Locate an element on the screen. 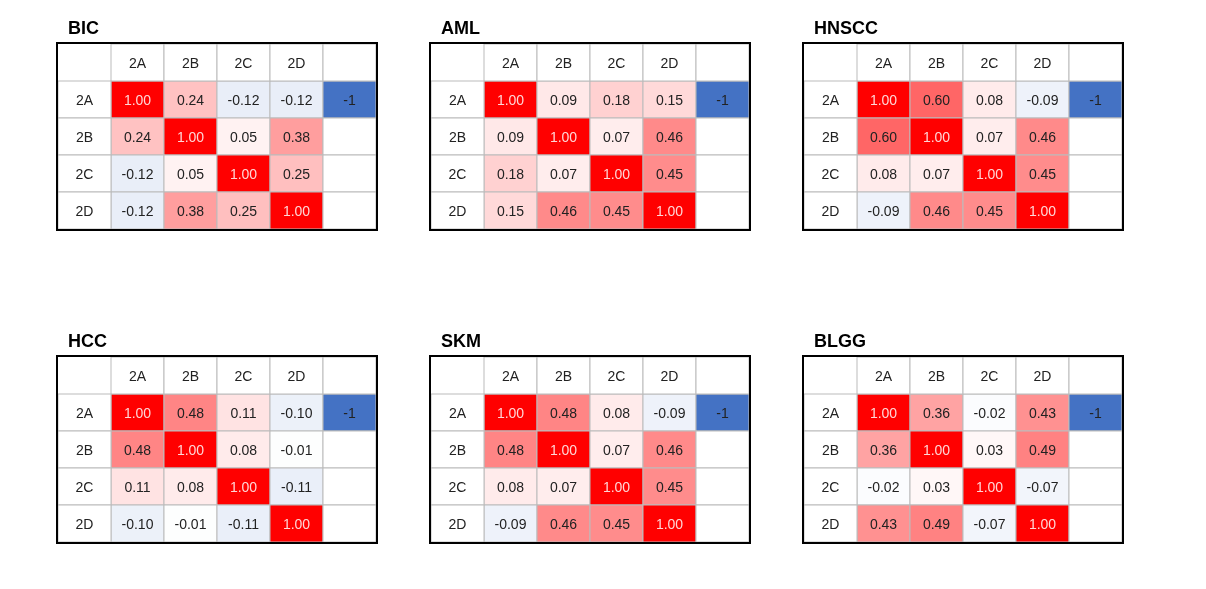  data-label: 0.36 is located at coordinates (936, 412).